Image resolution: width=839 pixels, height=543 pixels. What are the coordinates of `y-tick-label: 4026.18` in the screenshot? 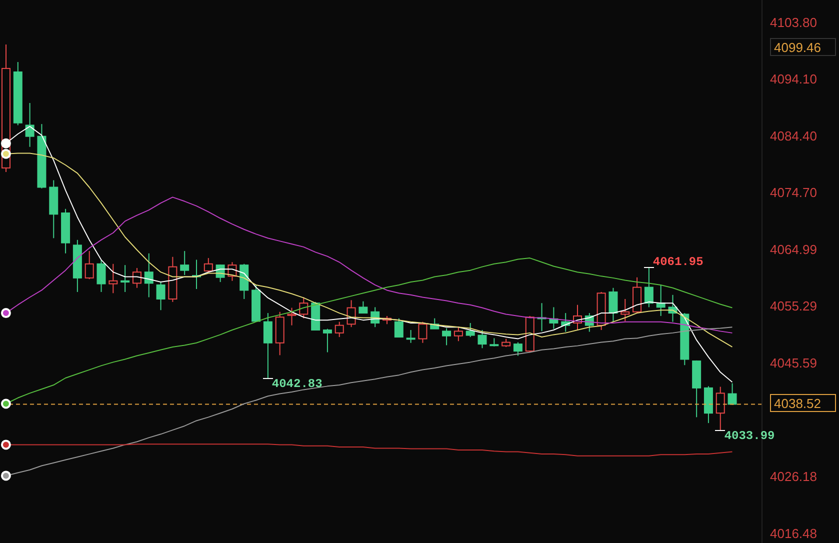 It's located at (793, 476).